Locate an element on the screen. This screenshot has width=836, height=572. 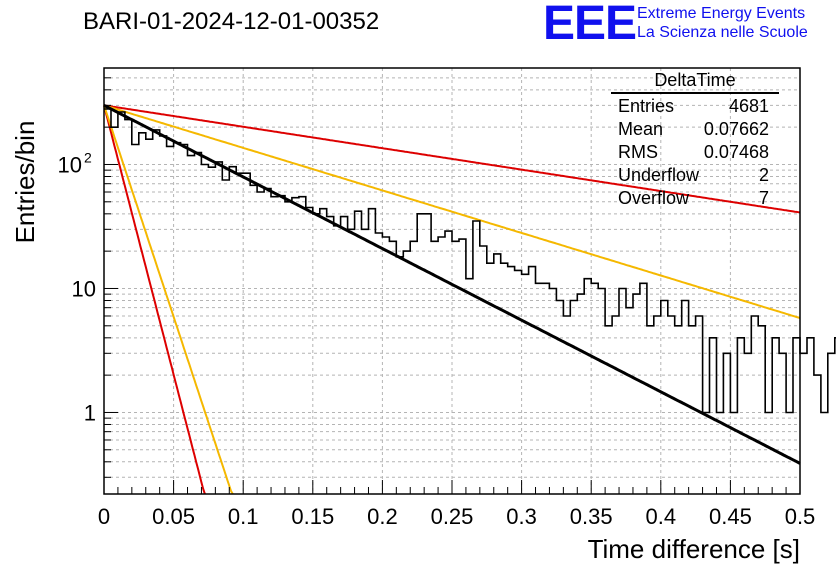
eee-logo: EEE is located at coordinates (590, 25).